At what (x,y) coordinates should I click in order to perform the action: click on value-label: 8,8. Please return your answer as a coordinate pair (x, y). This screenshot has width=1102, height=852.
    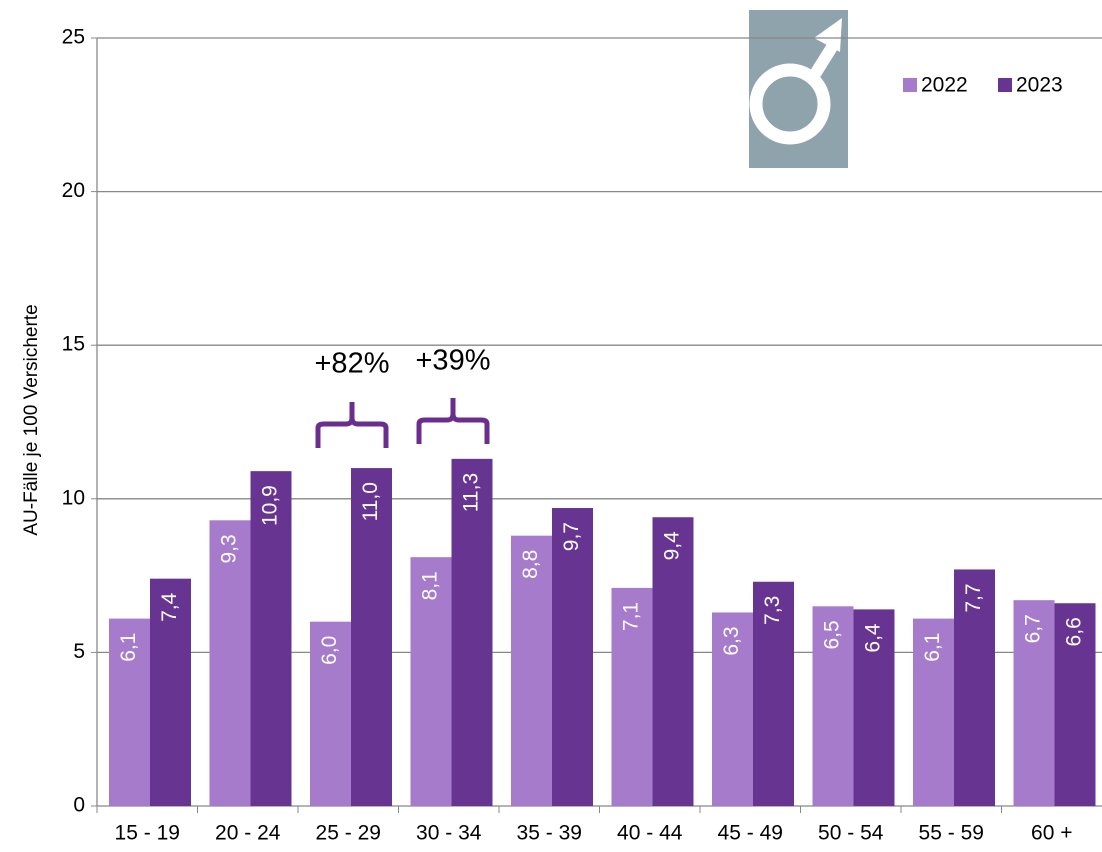
    Looking at the image, I should click on (530, 564).